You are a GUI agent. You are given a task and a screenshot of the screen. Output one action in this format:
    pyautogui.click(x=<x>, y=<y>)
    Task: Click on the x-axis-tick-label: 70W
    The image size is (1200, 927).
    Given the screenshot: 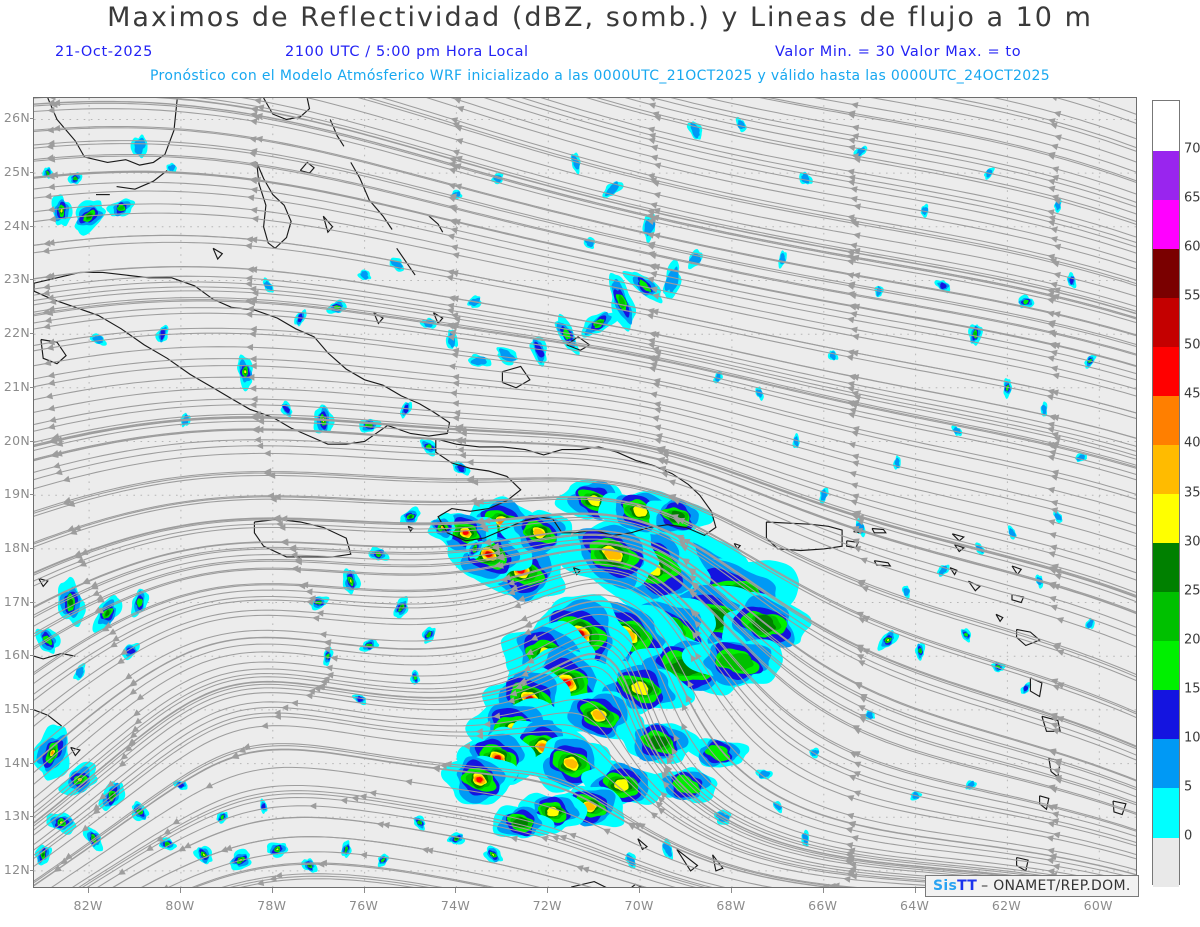 What is the action you would take?
    pyautogui.click(x=639, y=905)
    